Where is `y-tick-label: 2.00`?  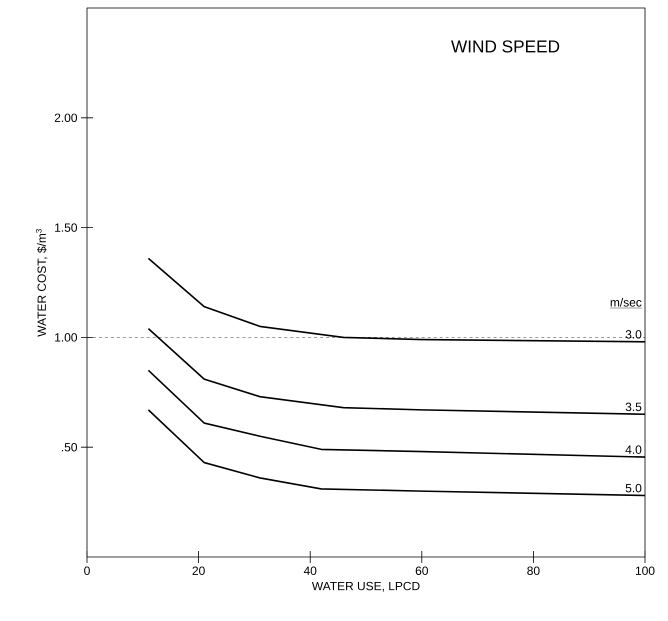
y-tick-label: 2.00 is located at coordinates (66, 118).